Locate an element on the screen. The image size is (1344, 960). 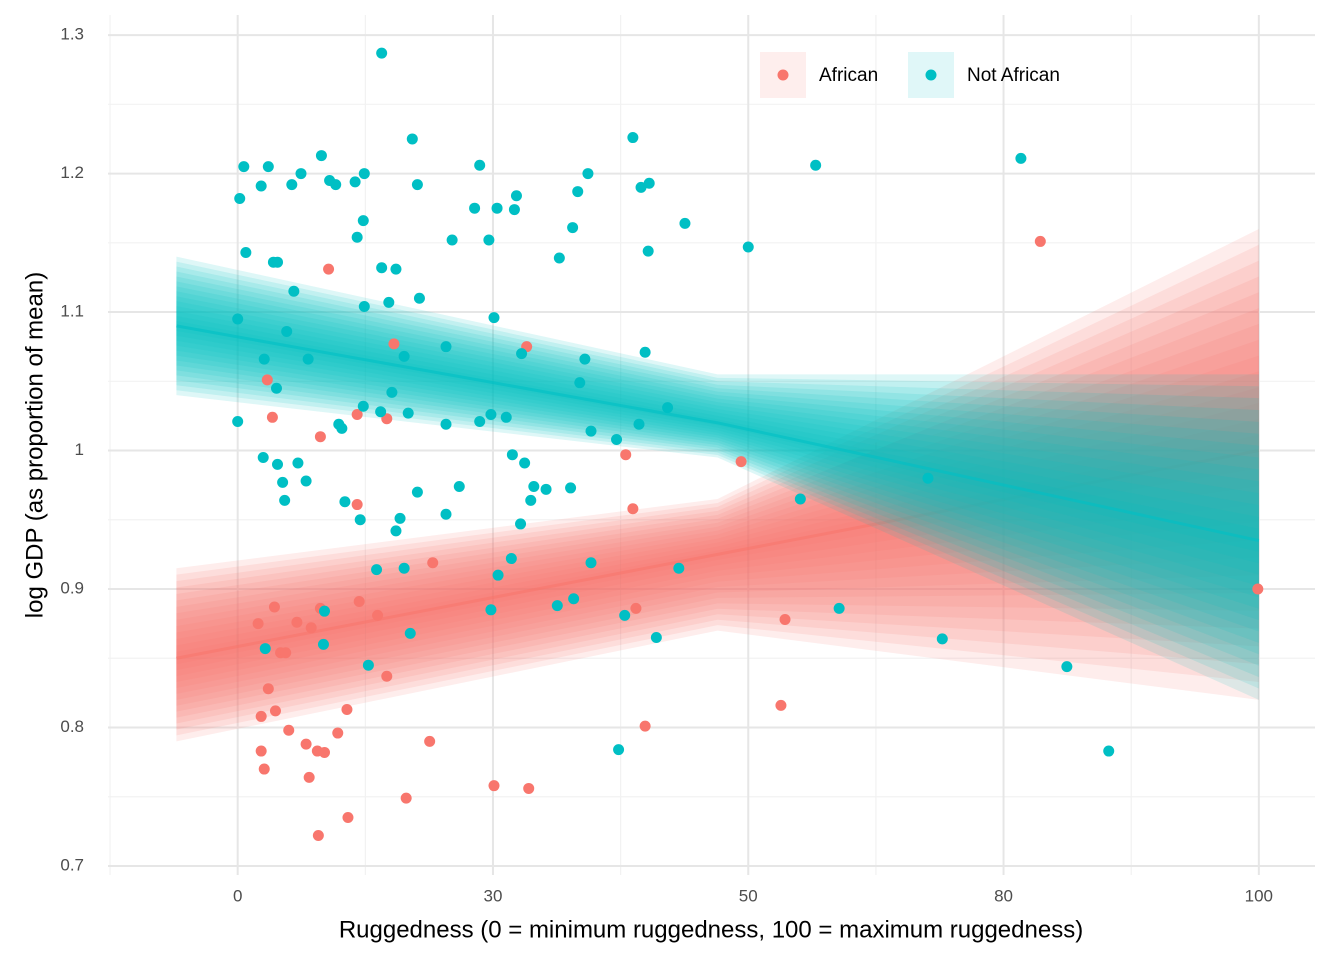
legend-item: African is located at coordinates (819, 75).